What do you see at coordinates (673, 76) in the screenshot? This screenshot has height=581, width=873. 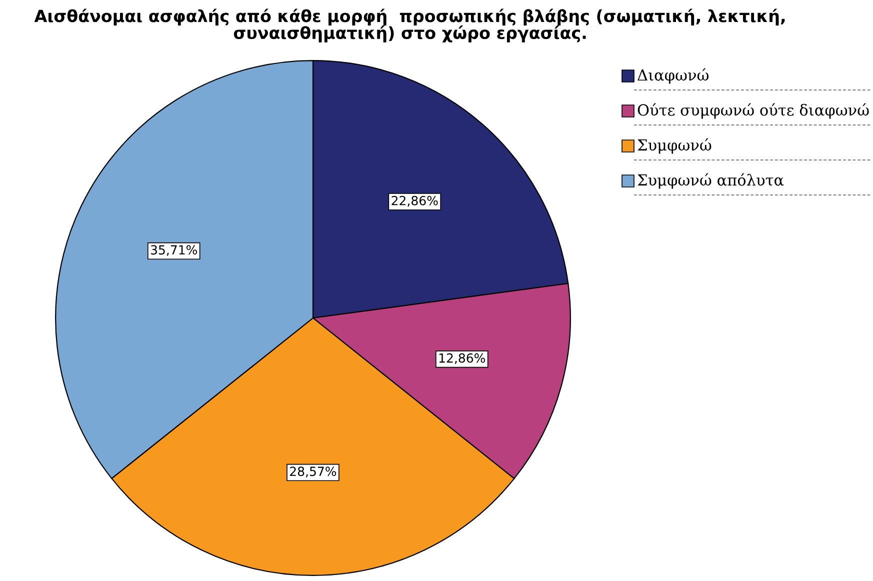 I see `legend-label: Διαφωνώ` at bounding box center [673, 76].